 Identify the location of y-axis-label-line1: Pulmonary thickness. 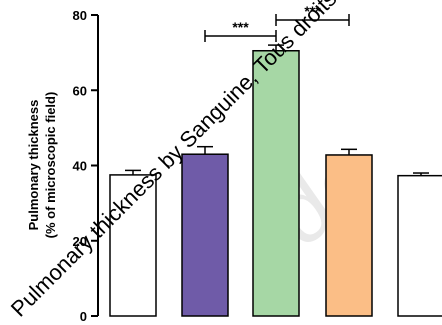
(33, 165).